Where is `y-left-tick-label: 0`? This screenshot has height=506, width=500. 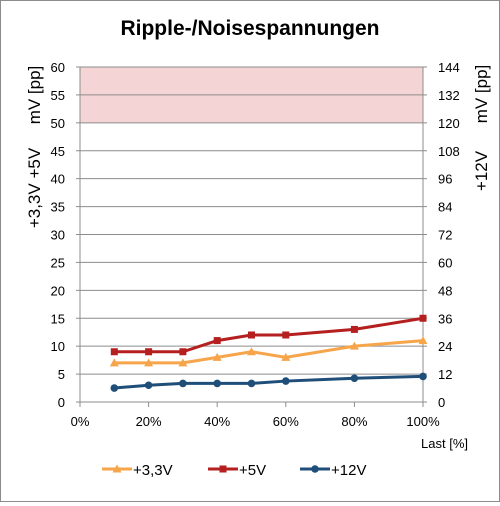 y-left-tick-label: 0 is located at coordinates (61, 402).